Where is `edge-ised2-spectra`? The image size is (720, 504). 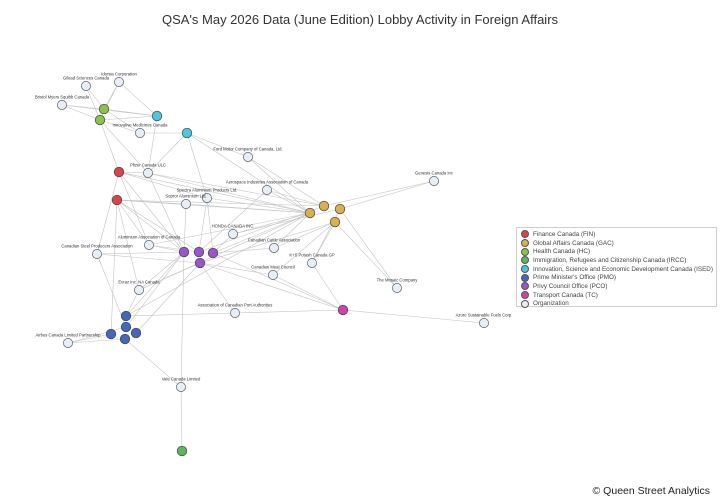 edge-ised2-spectra is located at coordinates (197, 165).